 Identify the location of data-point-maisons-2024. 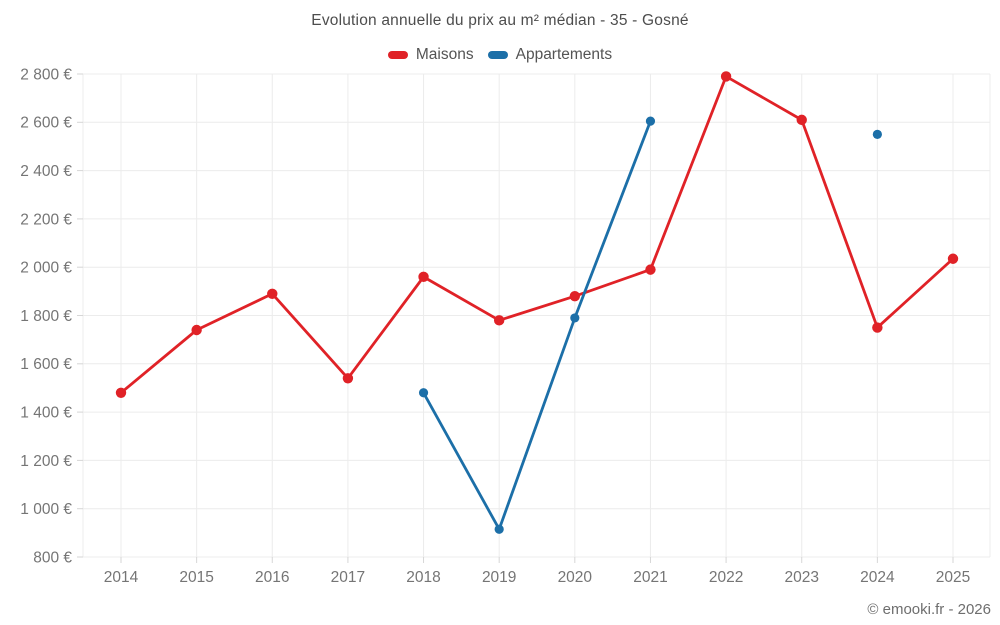
(877, 327).